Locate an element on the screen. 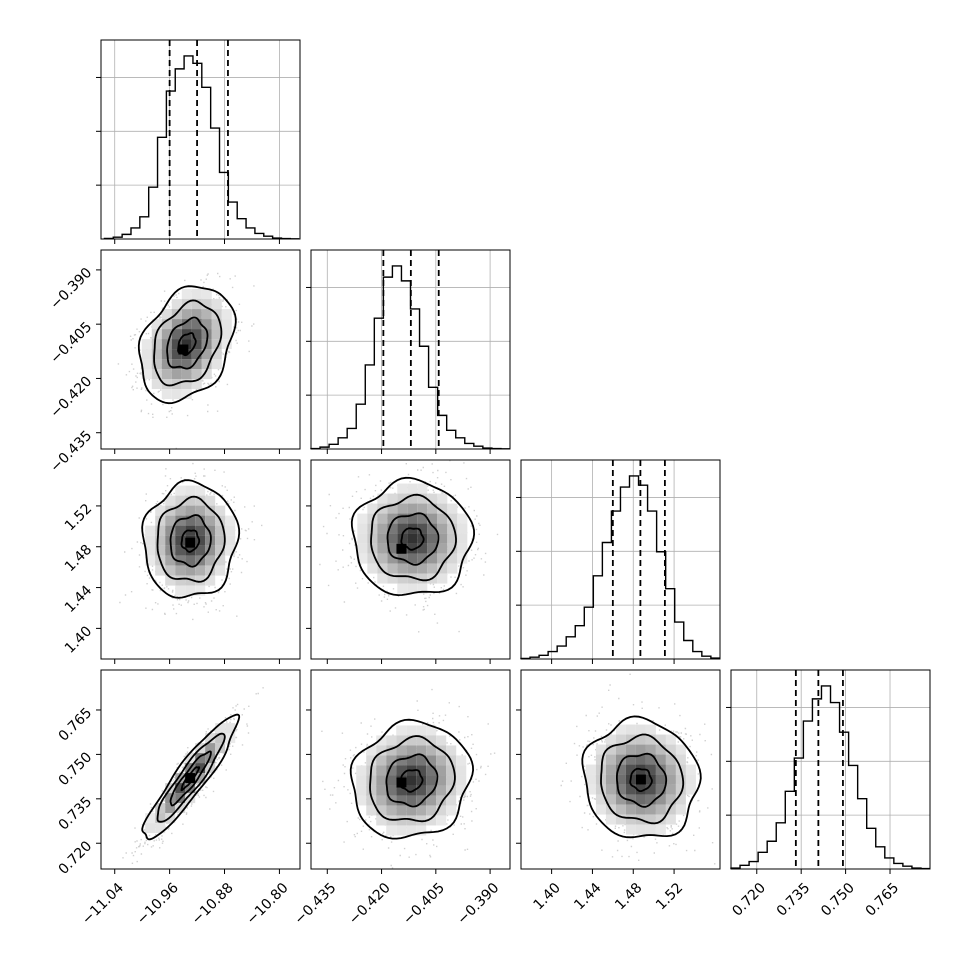 The width and height of the screenshot is (970, 970). y-tick-label: −0.390 is located at coordinates (71, 289).